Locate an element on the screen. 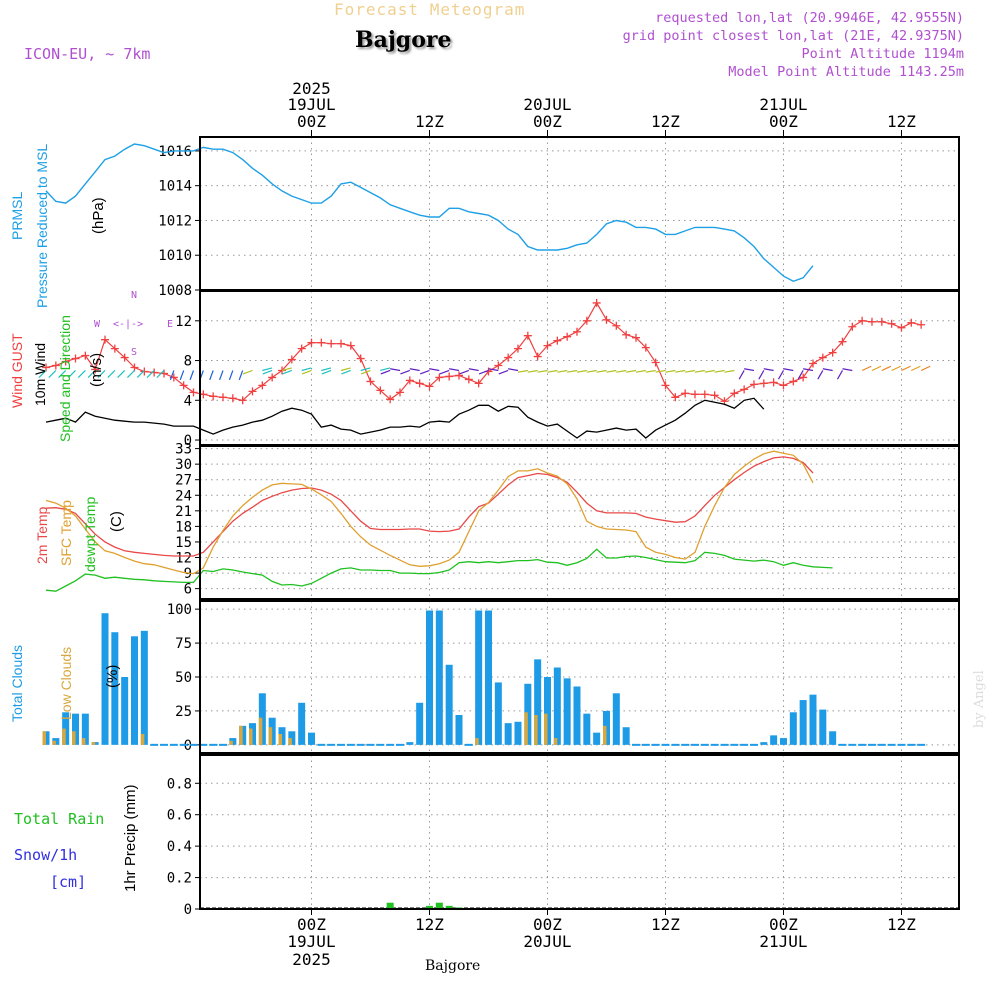  compass-east: E is located at coordinates (170, 324).